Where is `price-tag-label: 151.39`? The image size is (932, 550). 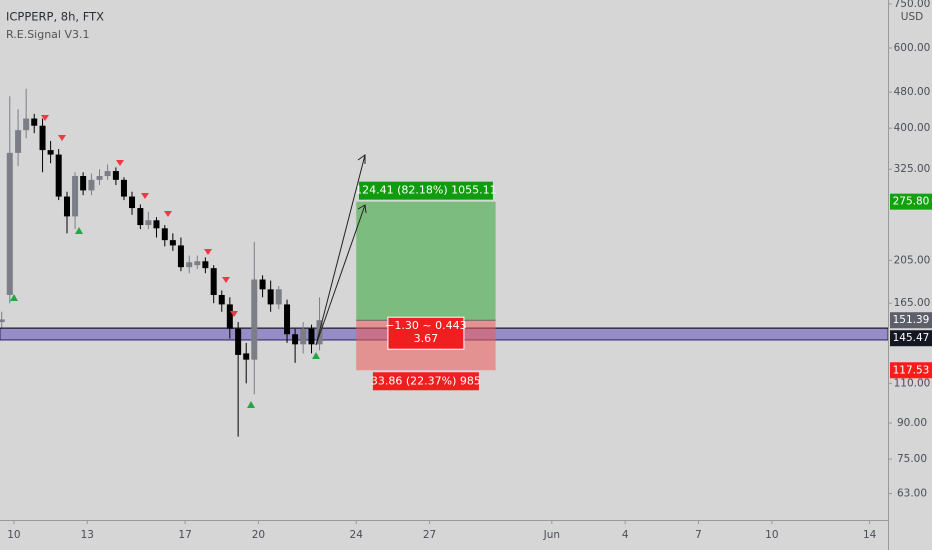
price-tag-label: 151.39 is located at coordinates (911, 320).